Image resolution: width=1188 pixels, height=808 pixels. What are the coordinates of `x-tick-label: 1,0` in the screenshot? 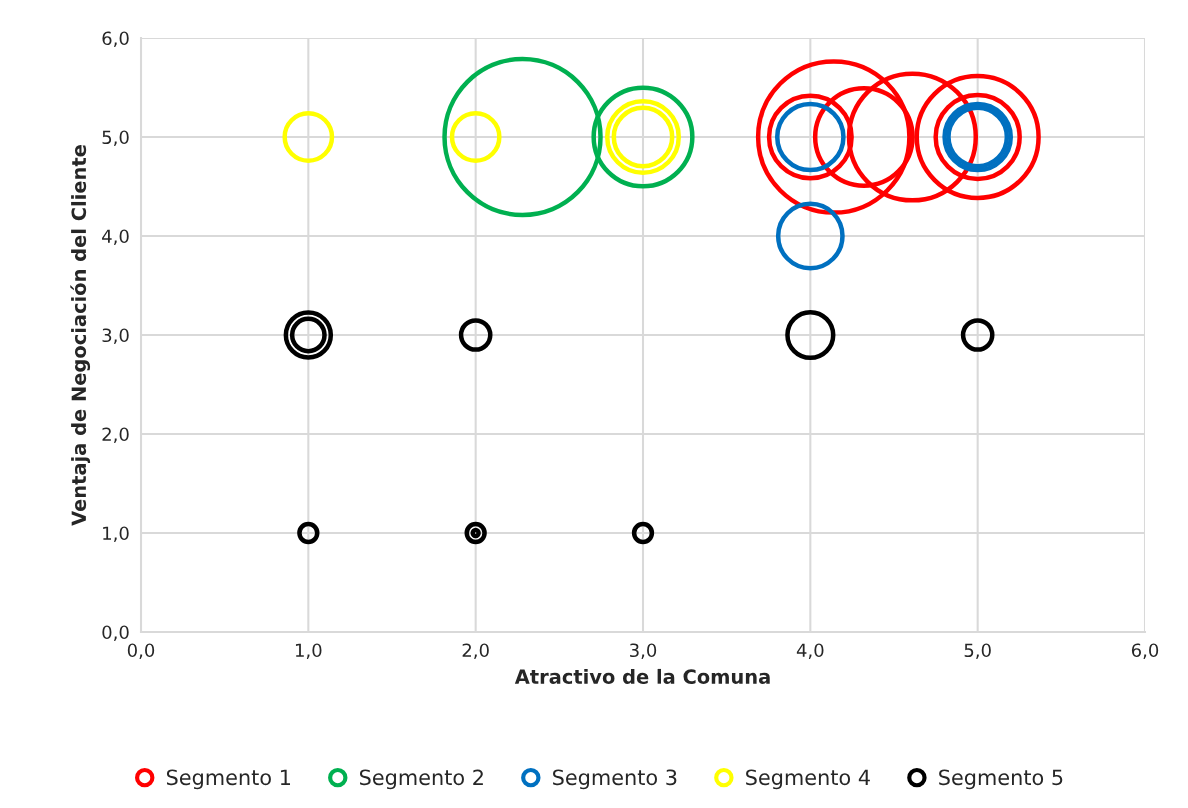 It's located at (308, 651).